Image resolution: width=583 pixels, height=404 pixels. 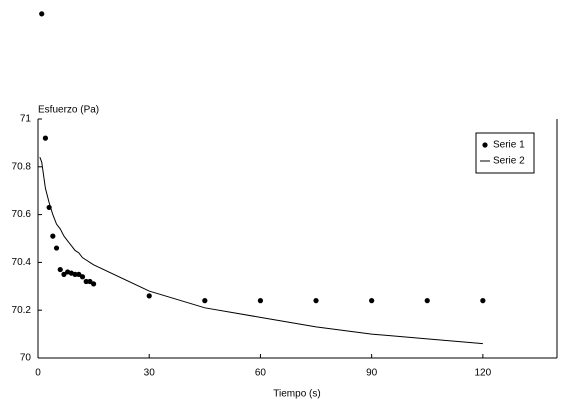 I want to click on y-tick-label: 70.8, so click(x=22, y=166).